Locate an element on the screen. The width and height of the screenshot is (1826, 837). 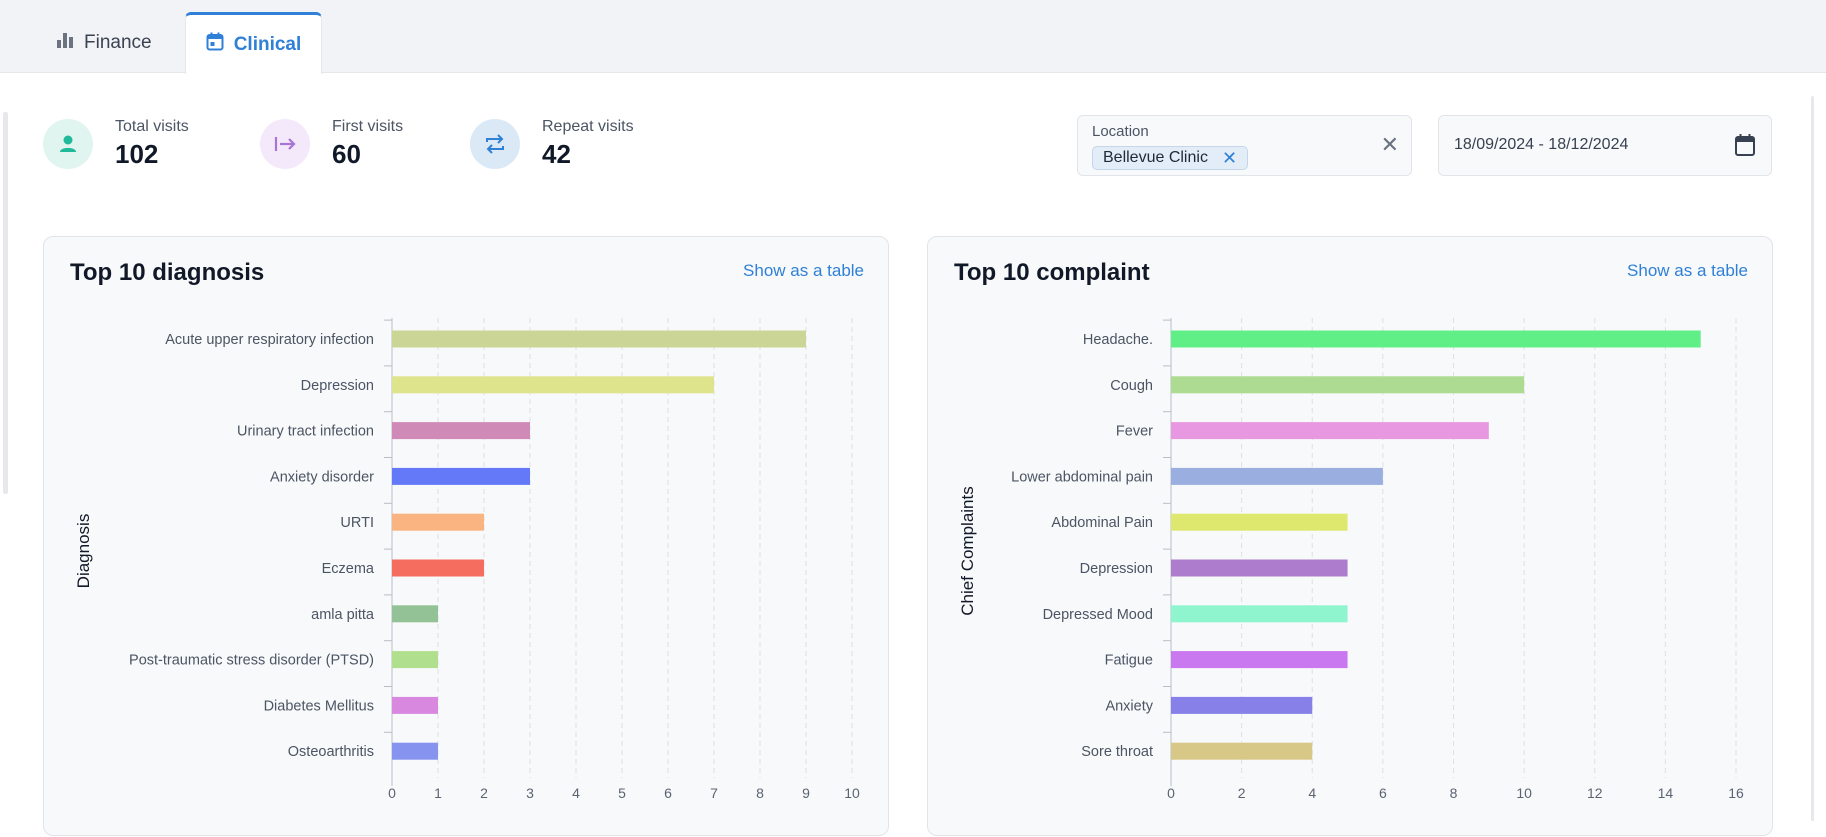
stat-value: 102 is located at coordinates (137, 154).